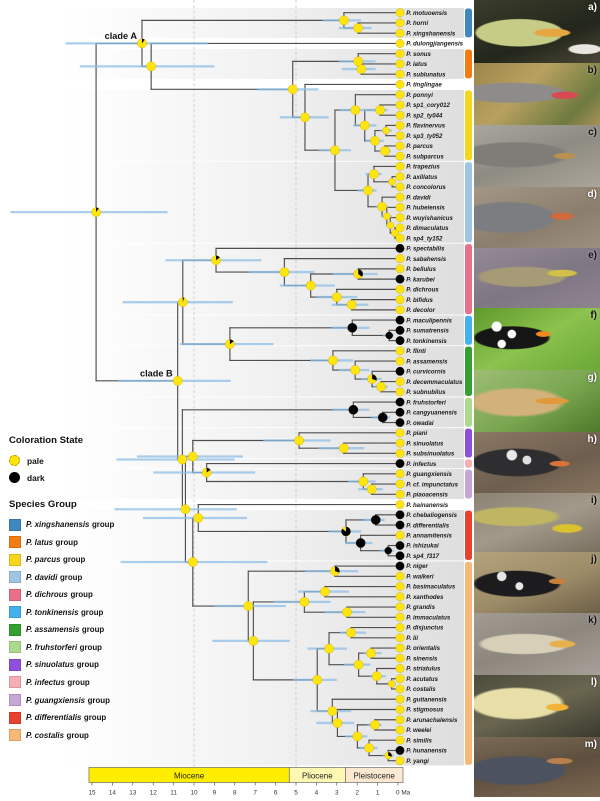  Describe the element at coordinates (422, 177) in the screenshot. I see `tip-label: P. axillatus` at that location.